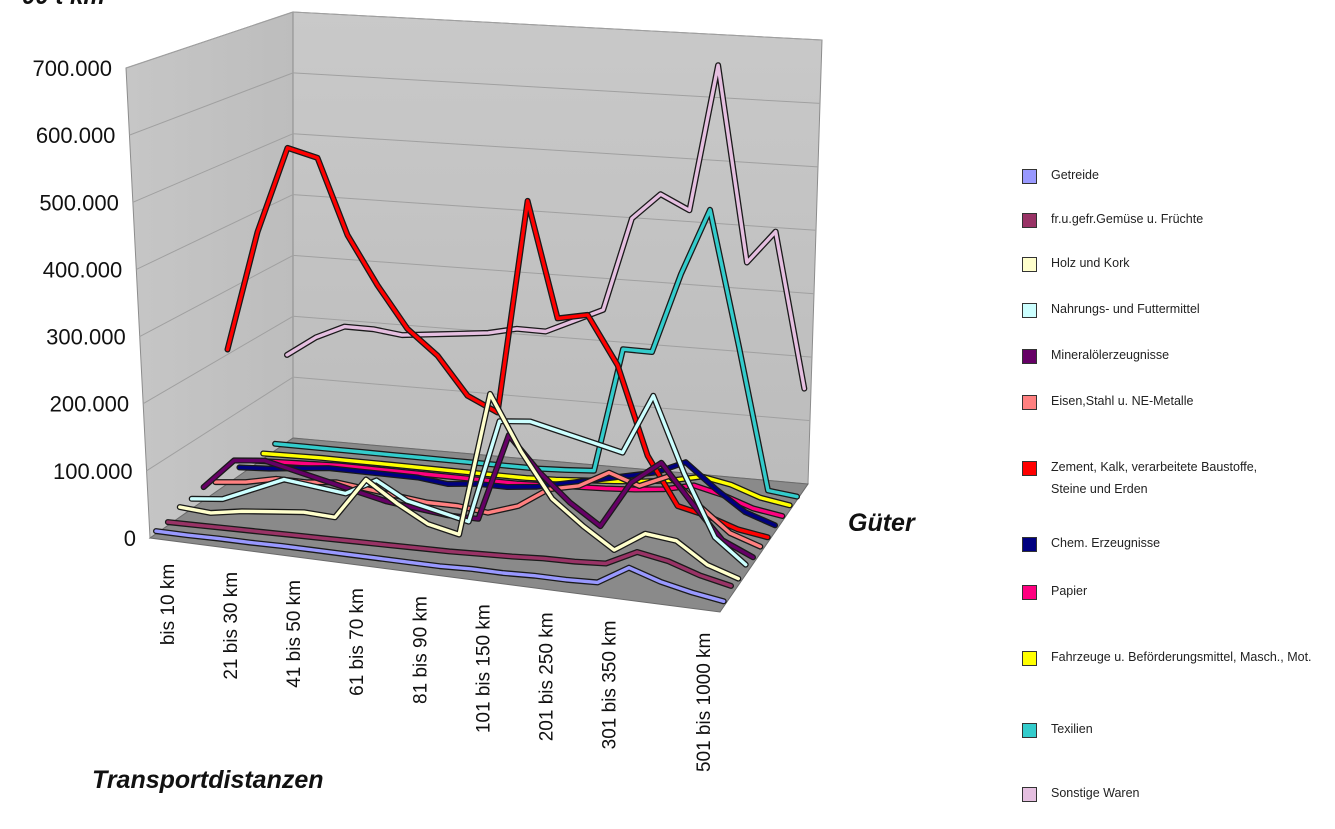 This screenshot has width=1335, height=829. Describe the element at coordinates (93, 471) in the screenshot. I see `y-tick-label: 100.000` at that location.